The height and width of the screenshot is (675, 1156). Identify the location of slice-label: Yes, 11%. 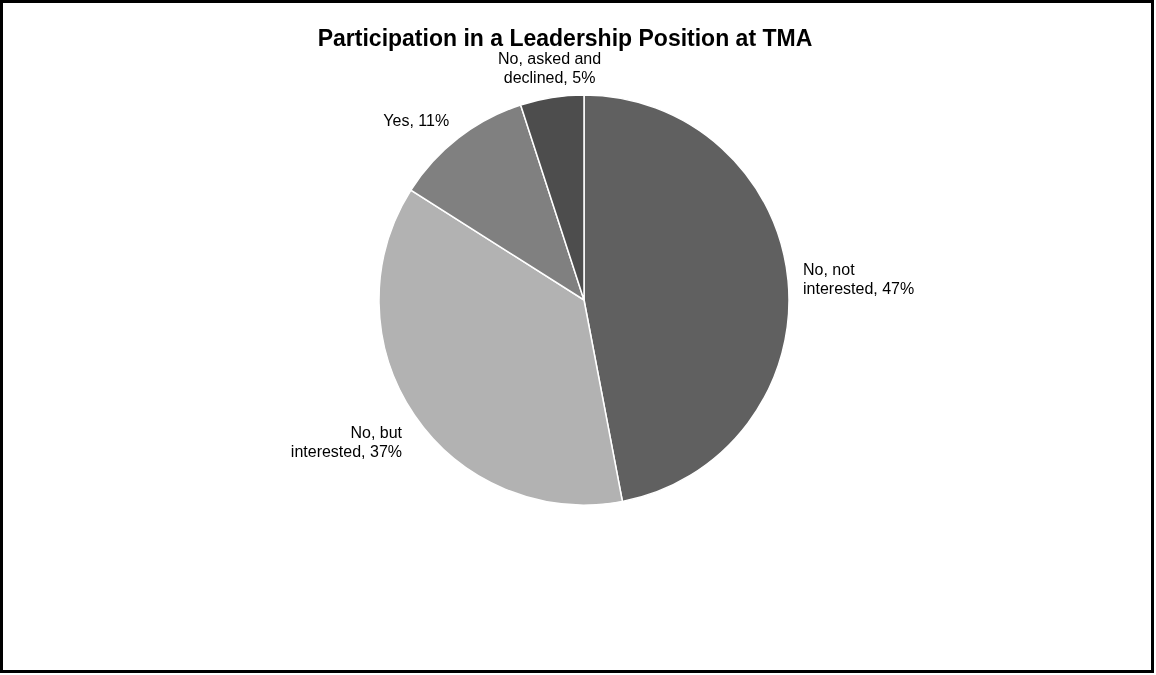
(416, 121).